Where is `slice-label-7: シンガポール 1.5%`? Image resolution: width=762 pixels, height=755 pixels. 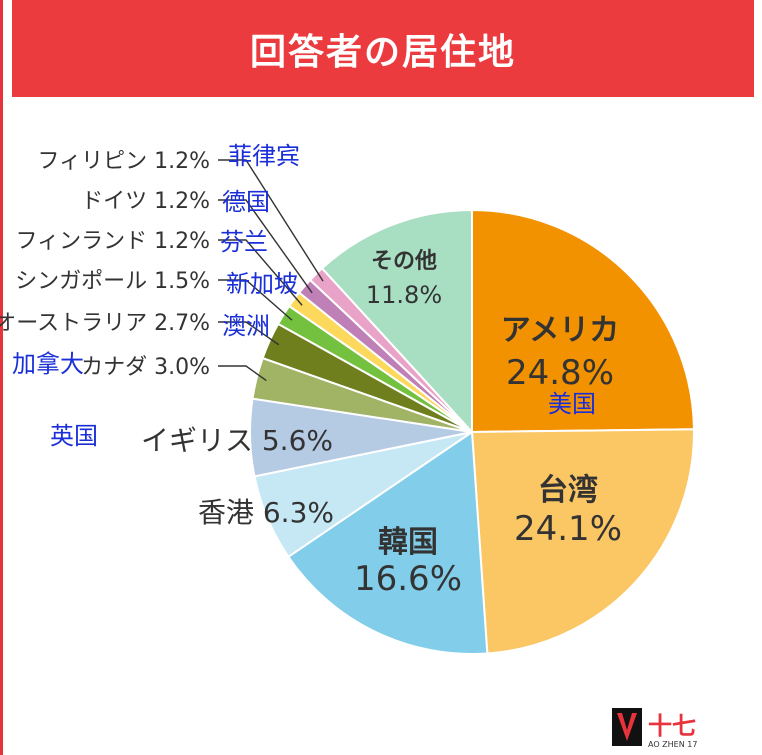 slice-label-7: シンガポール 1.5% is located at coordinates (112, 281).